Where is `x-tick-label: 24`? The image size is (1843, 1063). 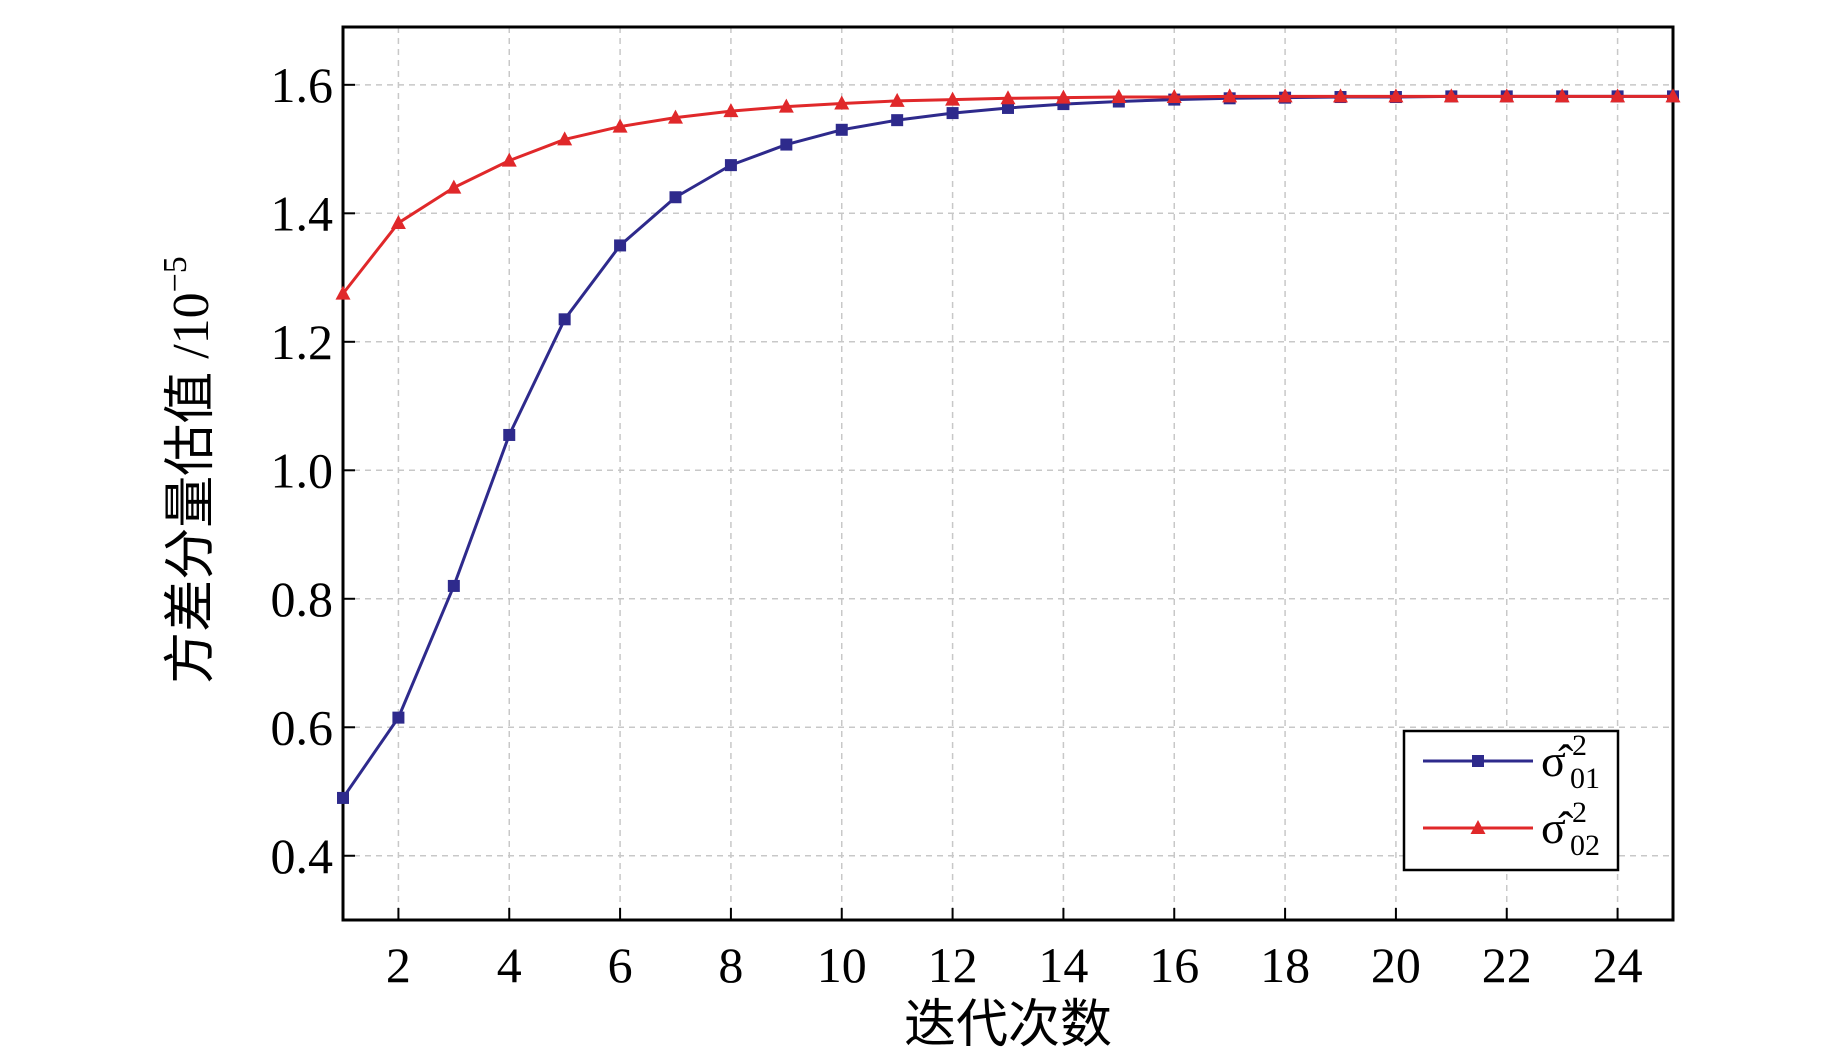
x-tick-label: 24 is located at coordinates (1618, 965).